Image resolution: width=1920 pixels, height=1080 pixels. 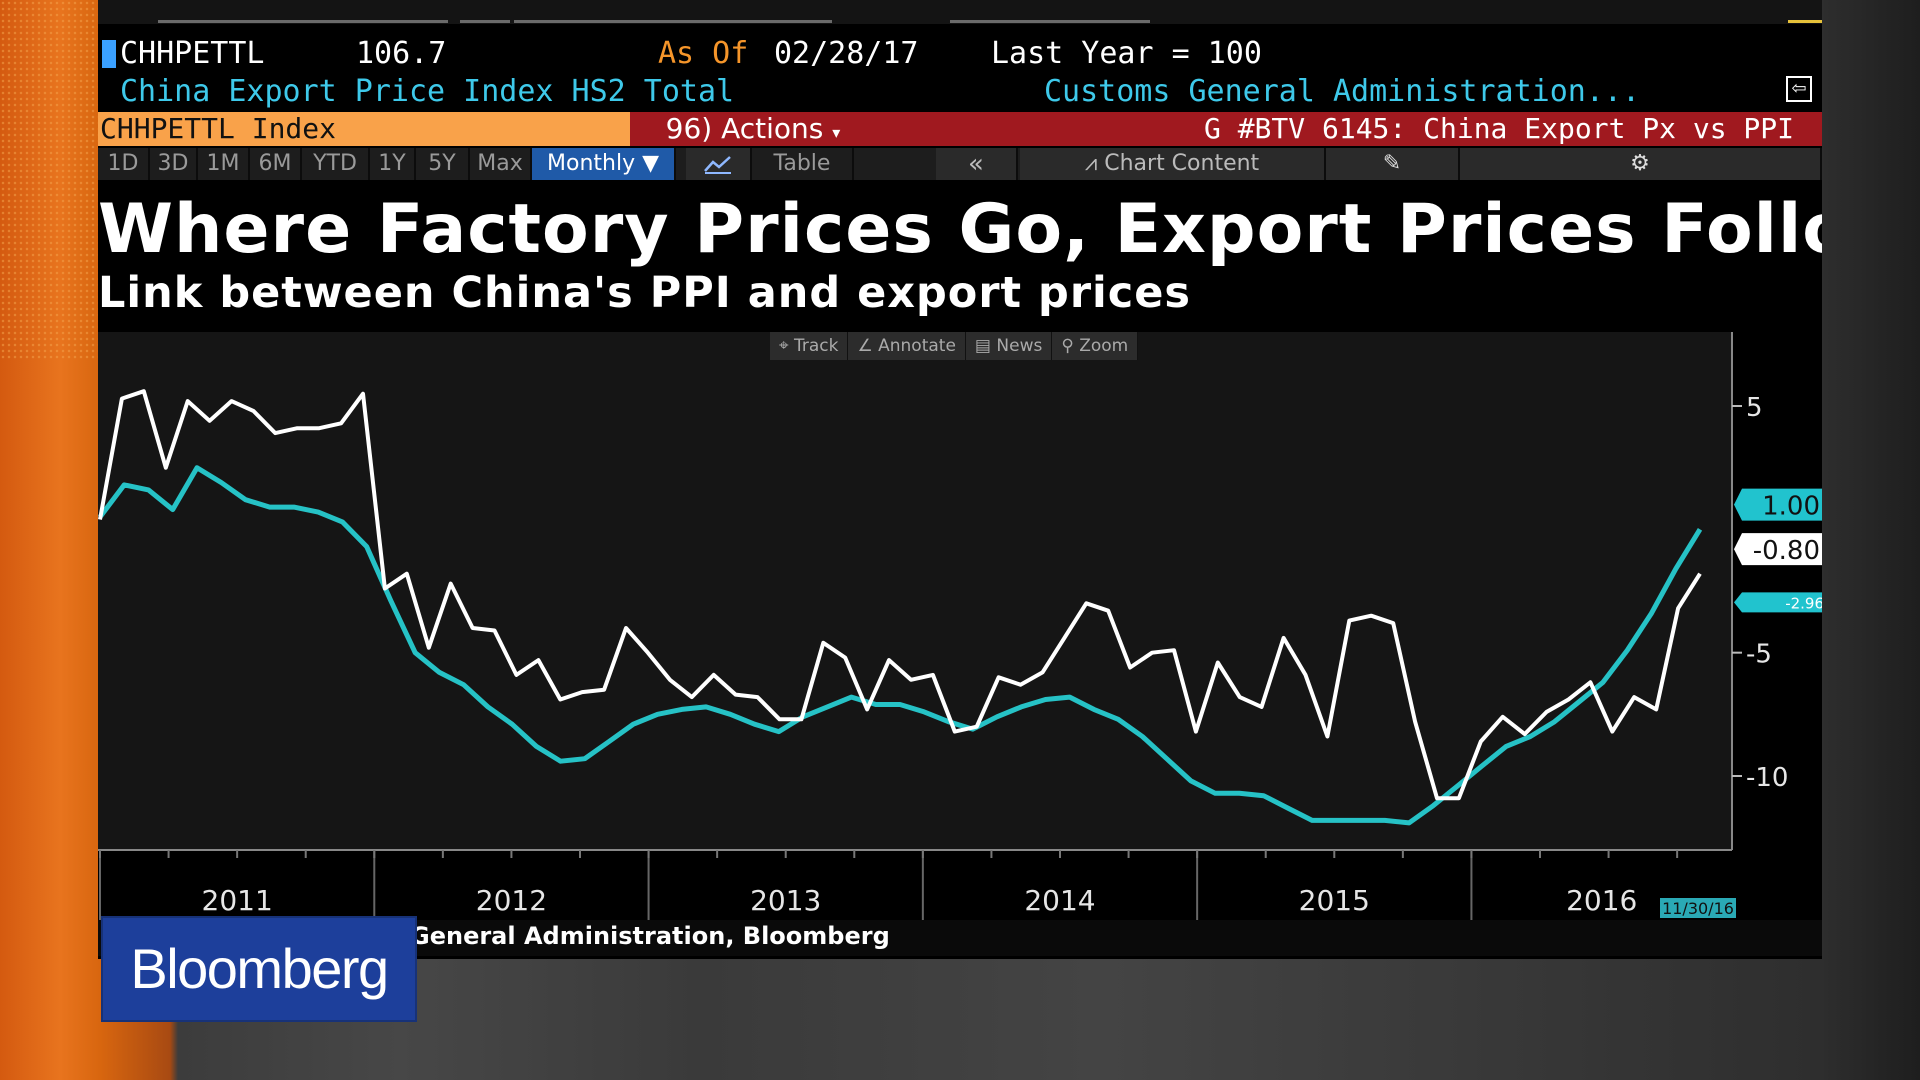 What do you see at coordinates (982, 346) in the screenshot?
I see `news-icon: ▤` at bounding box center [982, 346].